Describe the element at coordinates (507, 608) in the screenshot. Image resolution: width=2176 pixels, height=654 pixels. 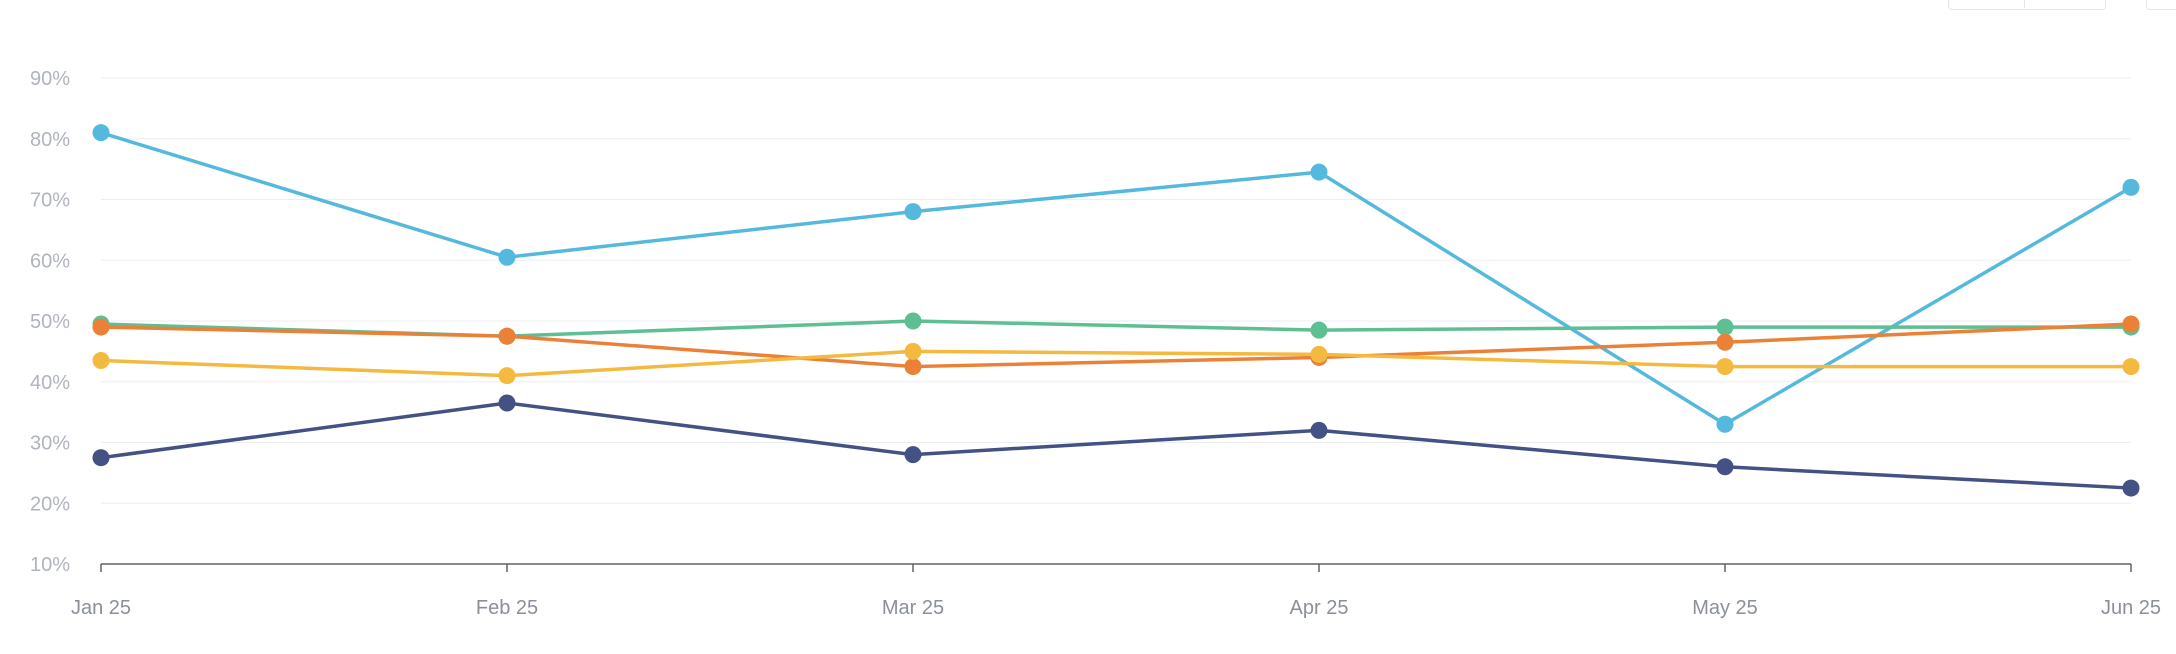
I see `x-tick-label: Feb 25` at that location.